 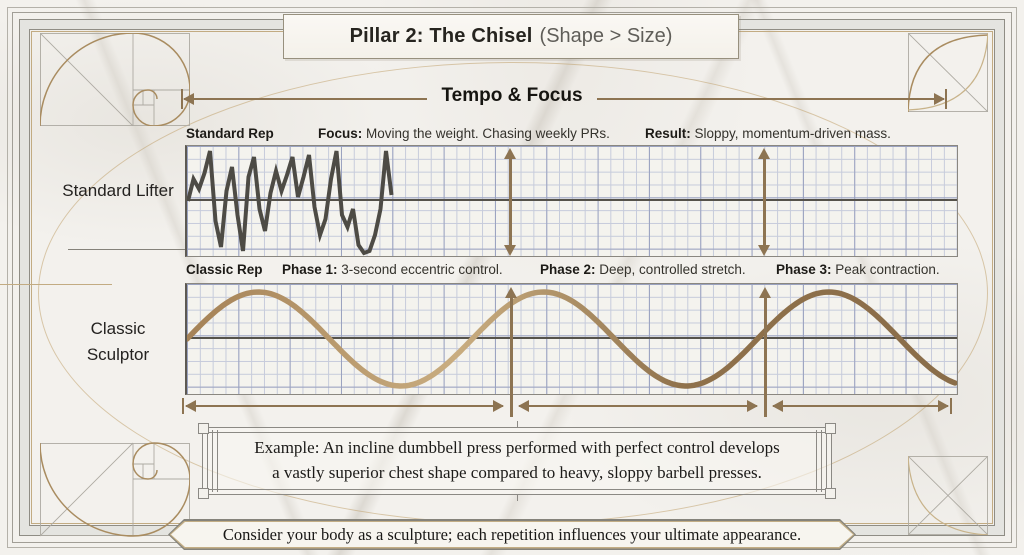 What do you see at coordinates (638, 406) in the screenshot?
I see `phase2-span-arrow-icon` at bounding box center [638, 406].